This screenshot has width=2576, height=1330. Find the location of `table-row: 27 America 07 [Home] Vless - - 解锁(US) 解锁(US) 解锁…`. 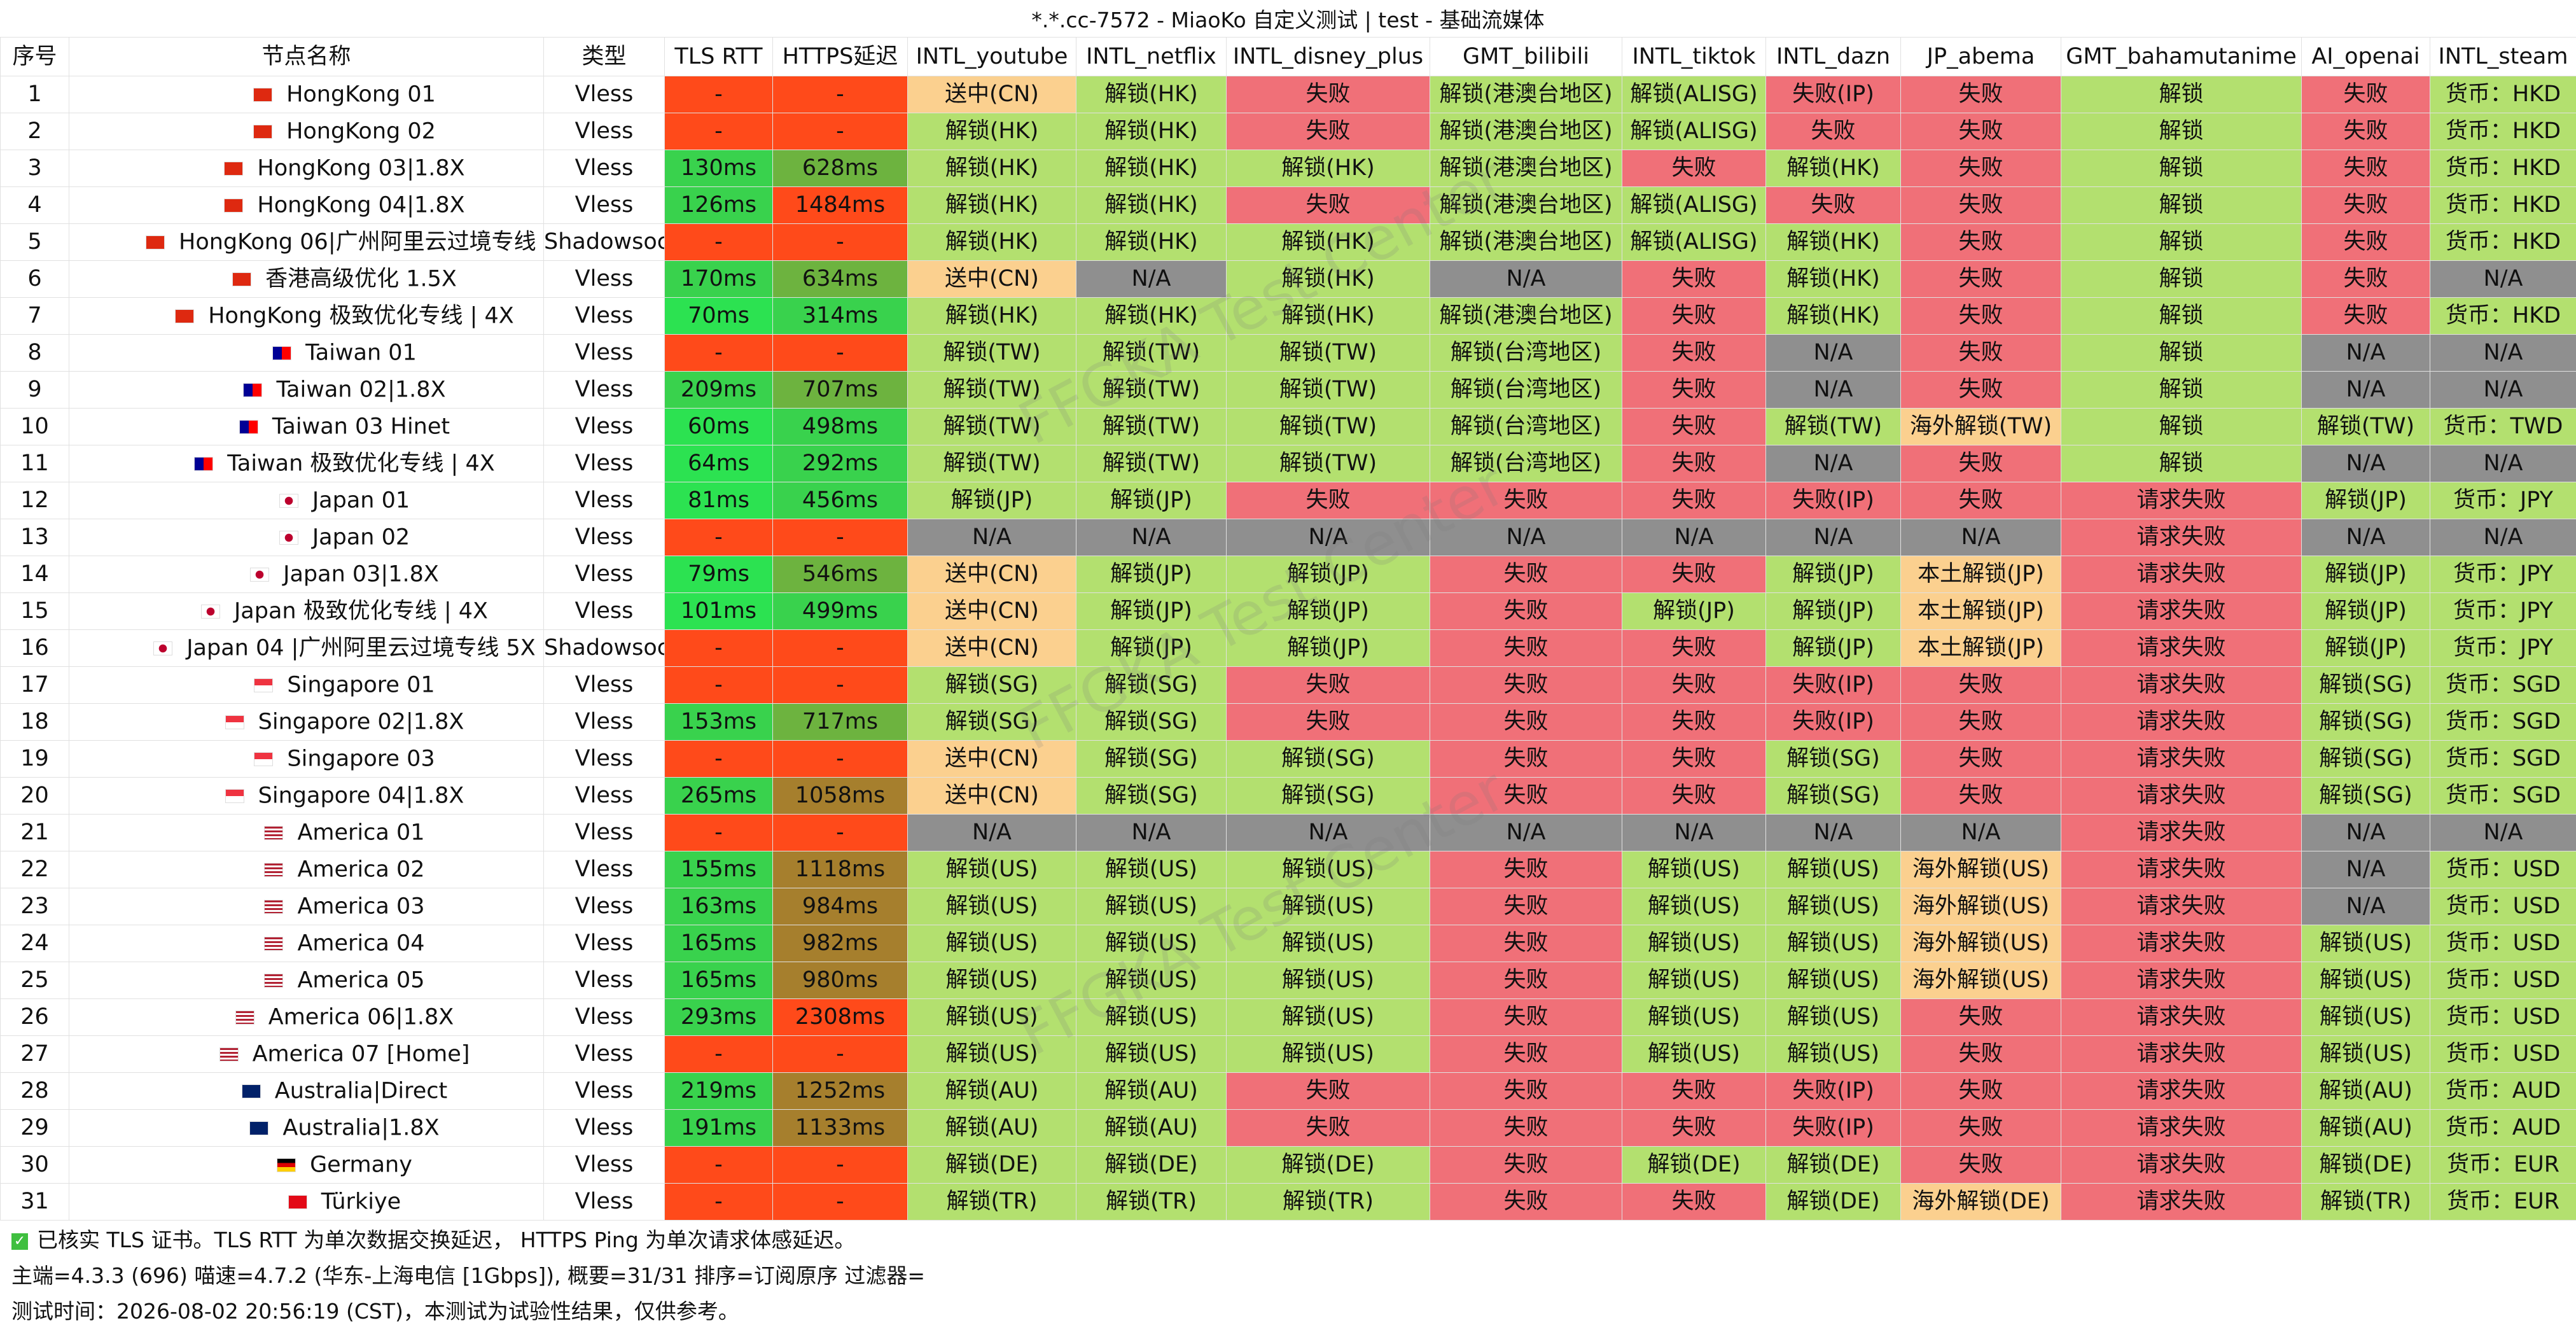

table-row: 27 America 07 [Home] Vless - - 解锁(US) 解锁(US) 解锁… is located at coordinates (1288, 1054).